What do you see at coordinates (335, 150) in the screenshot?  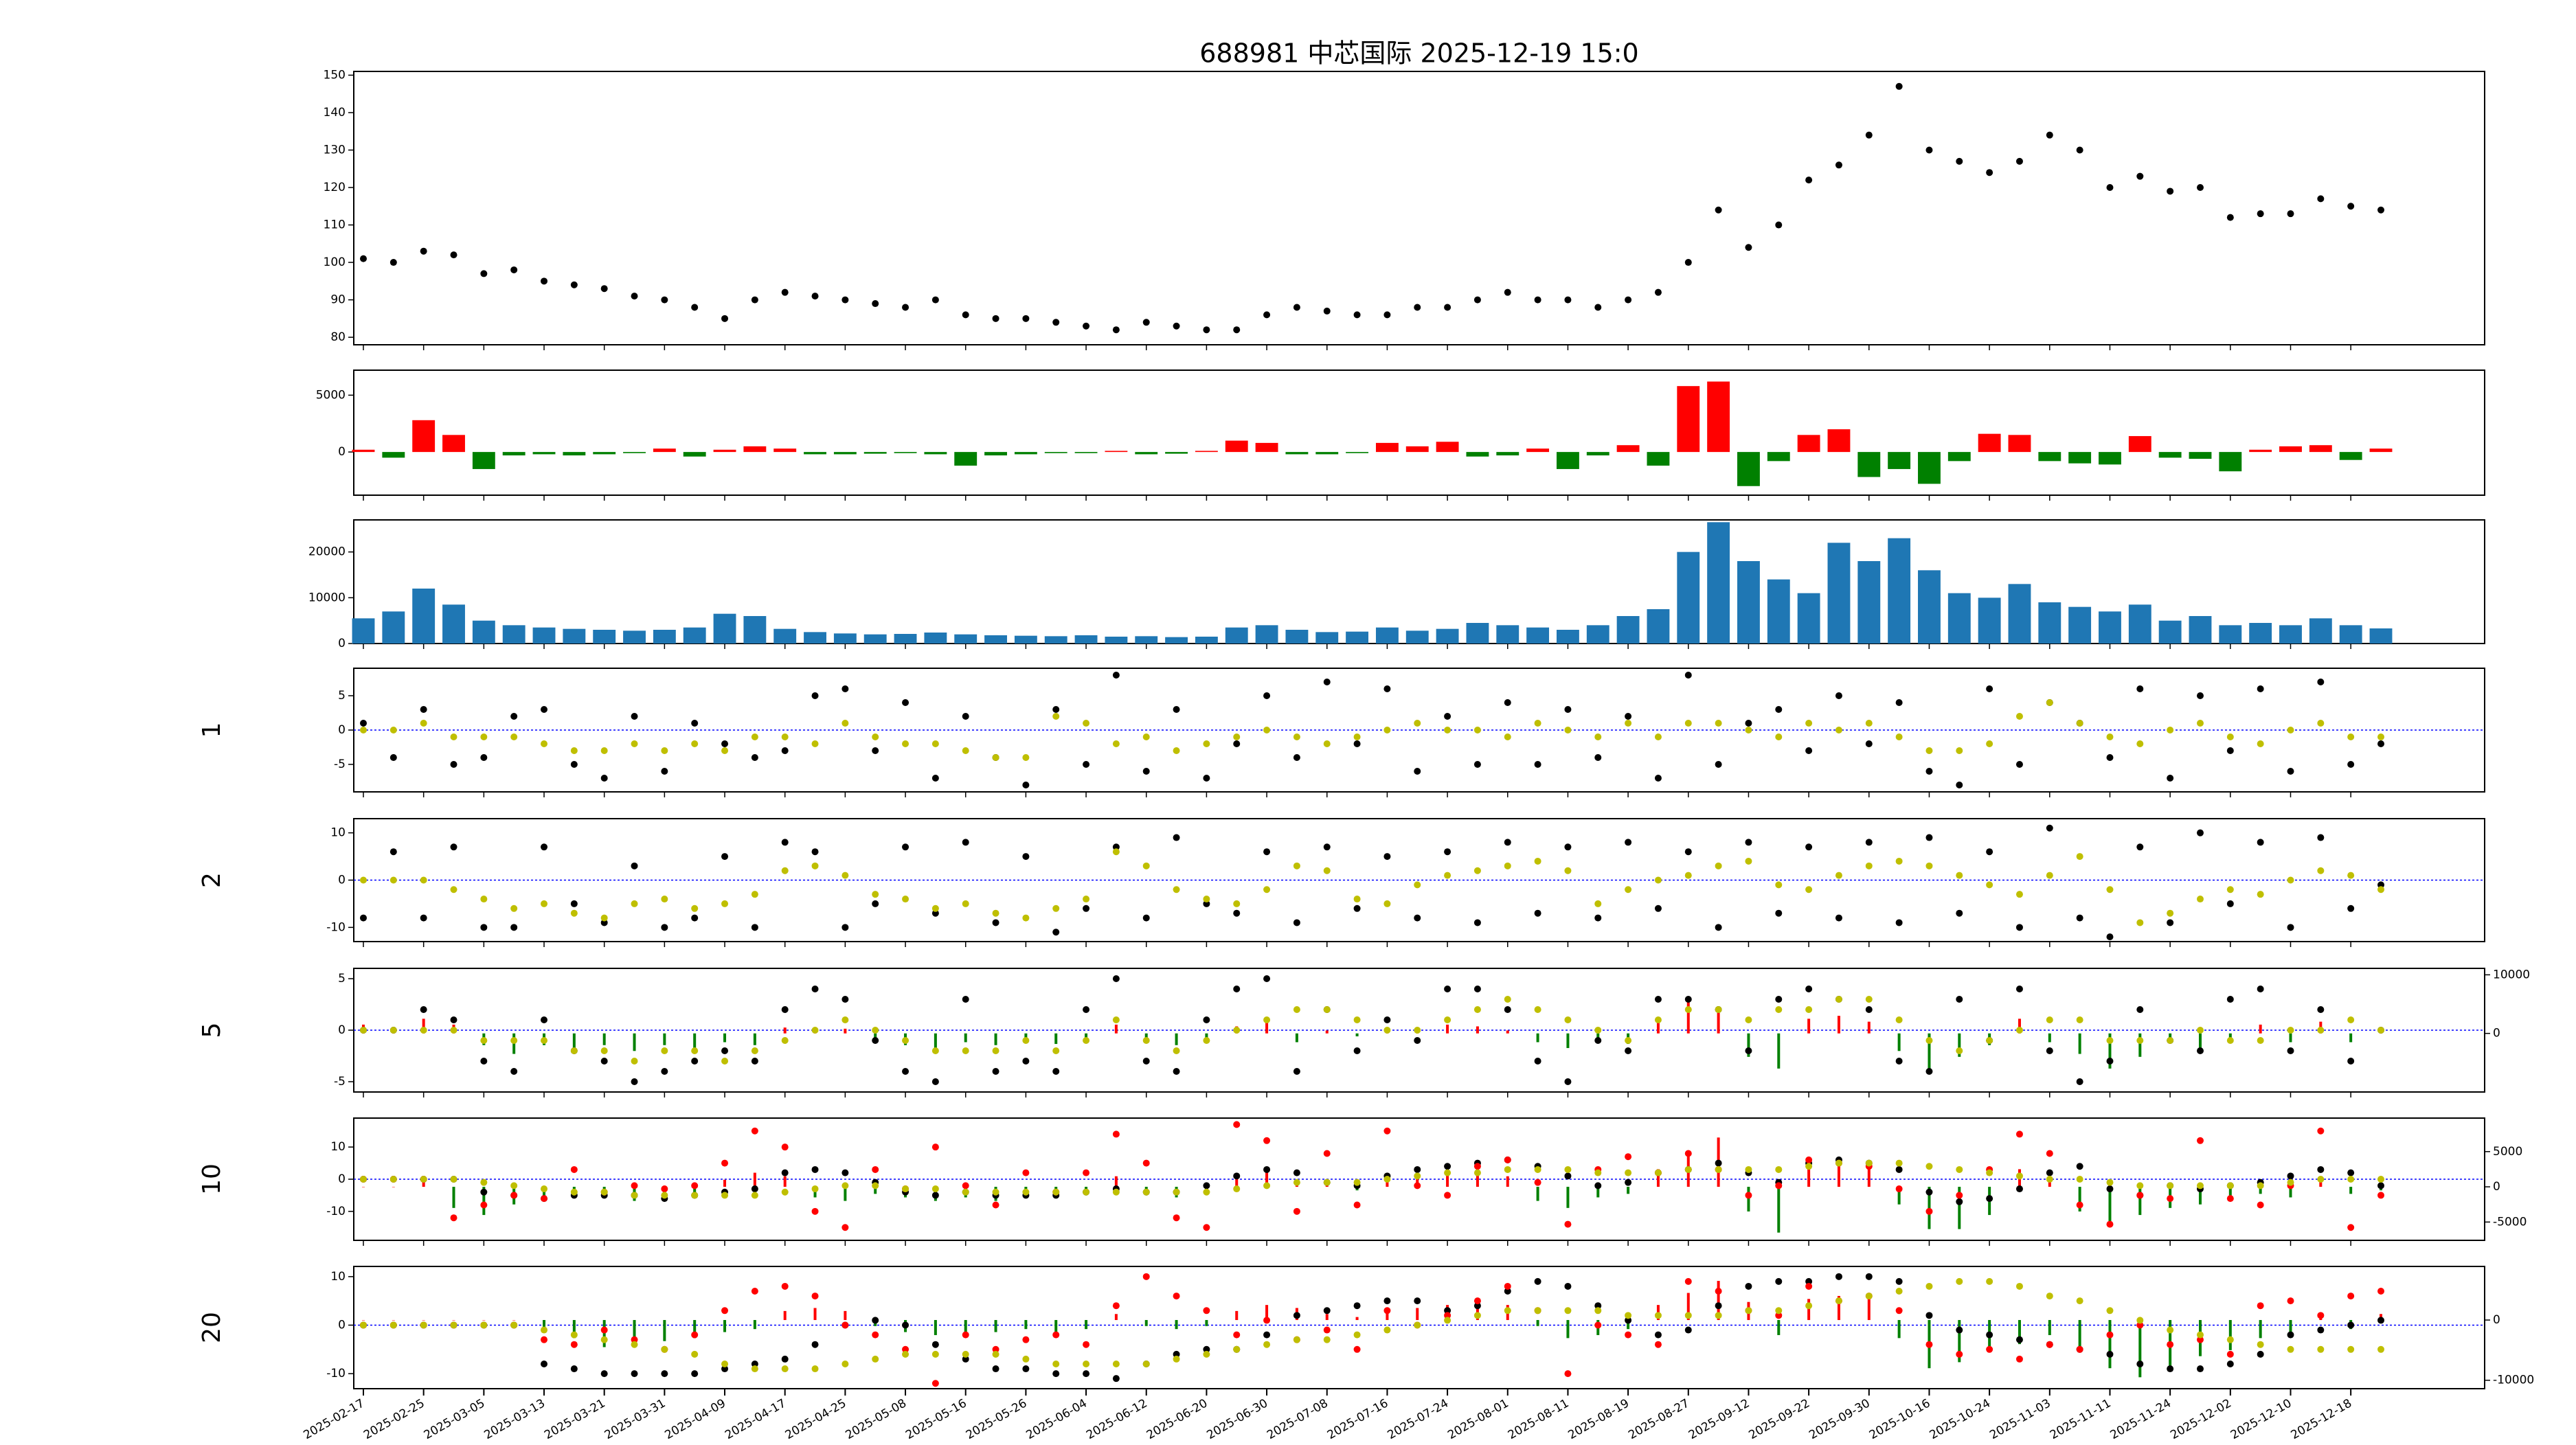 I see `y-tick-label: 130` at bounding box center [335, 150].